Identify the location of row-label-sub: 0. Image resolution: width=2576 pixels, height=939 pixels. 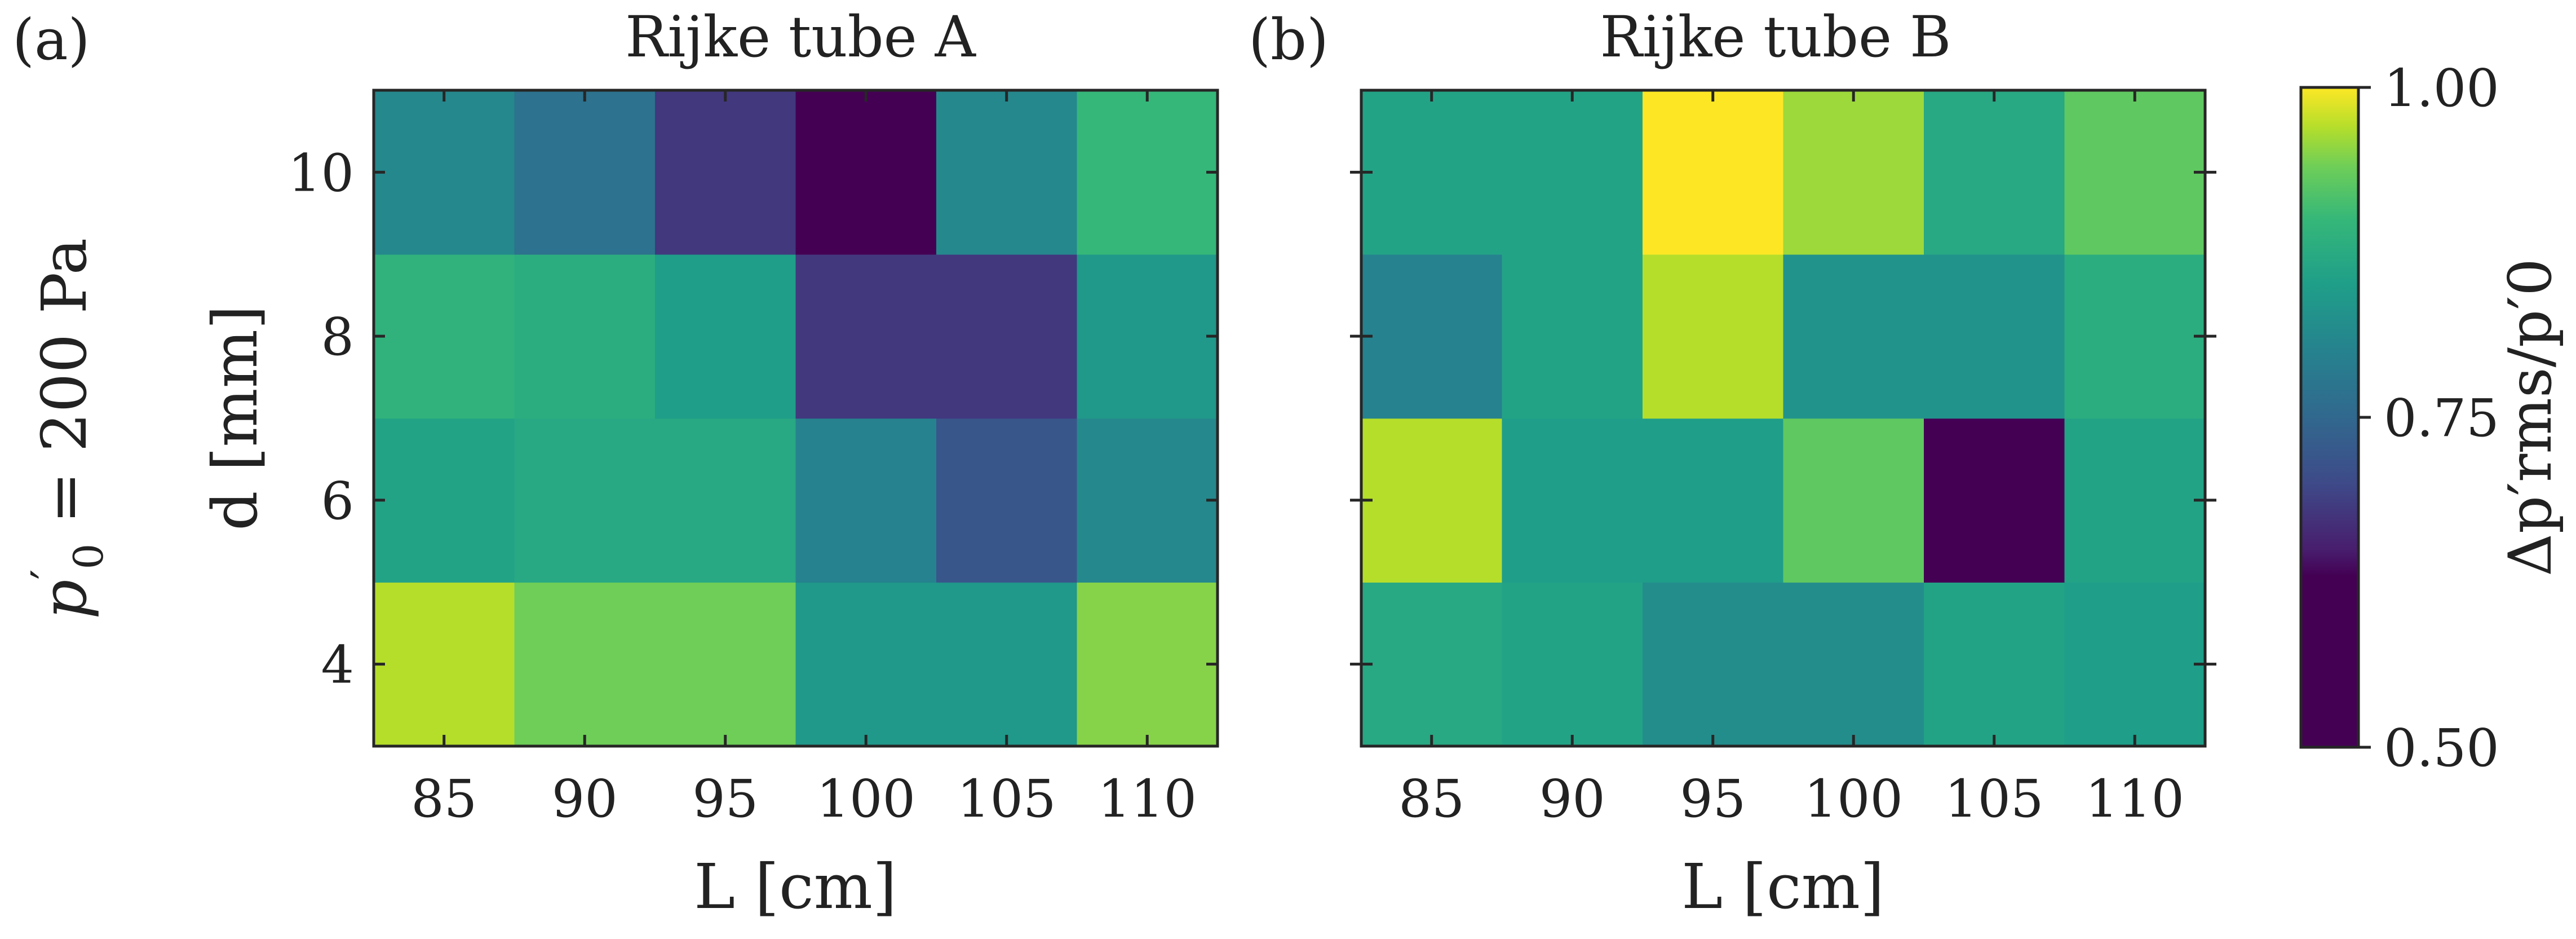
(88, 557).